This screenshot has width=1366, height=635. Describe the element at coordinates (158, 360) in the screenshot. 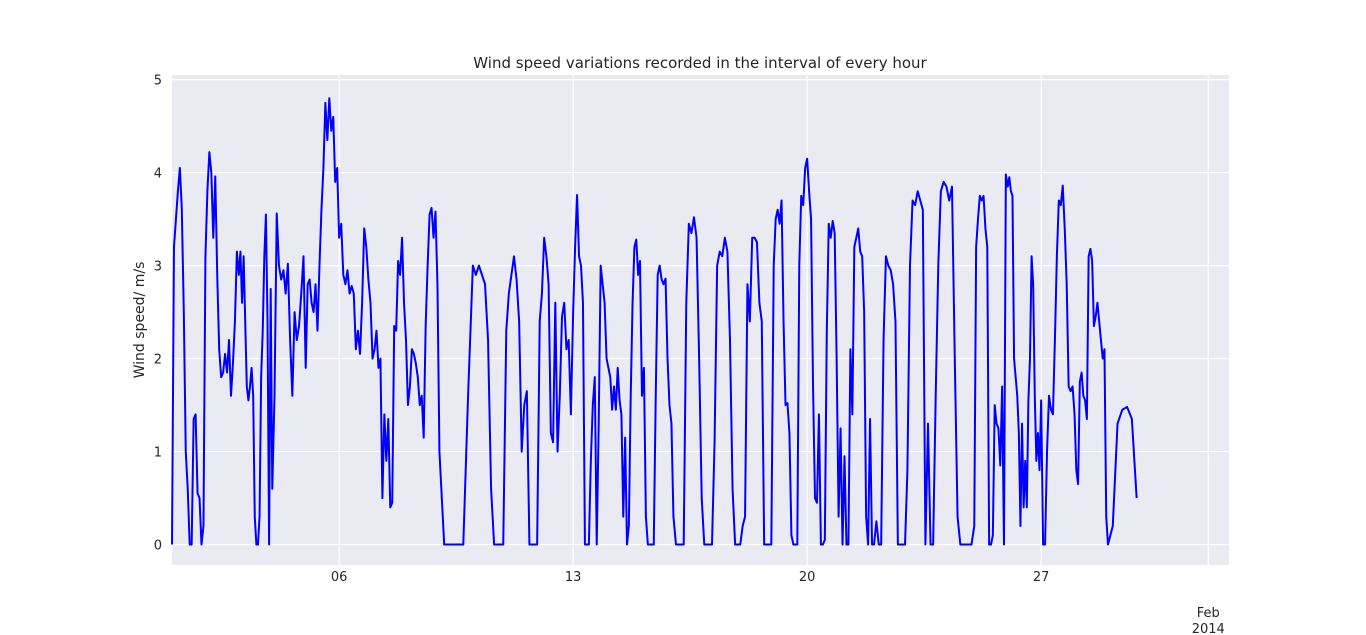

I see `y-tick-label: 2` at that location.